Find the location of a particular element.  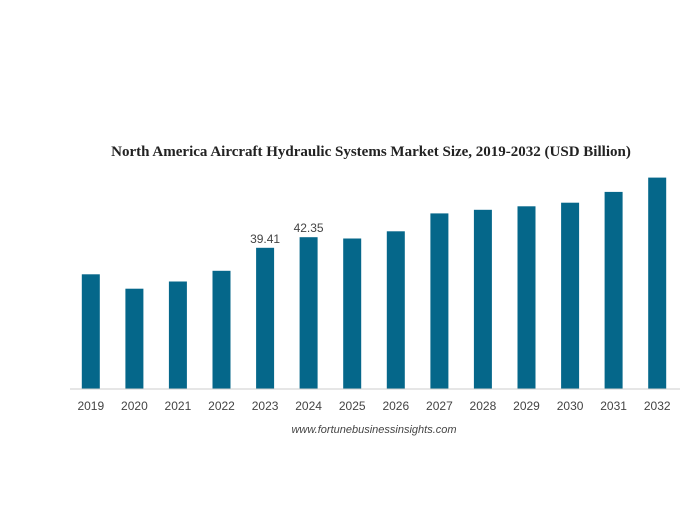

bar-2030 is located at coordinates (570, 295).